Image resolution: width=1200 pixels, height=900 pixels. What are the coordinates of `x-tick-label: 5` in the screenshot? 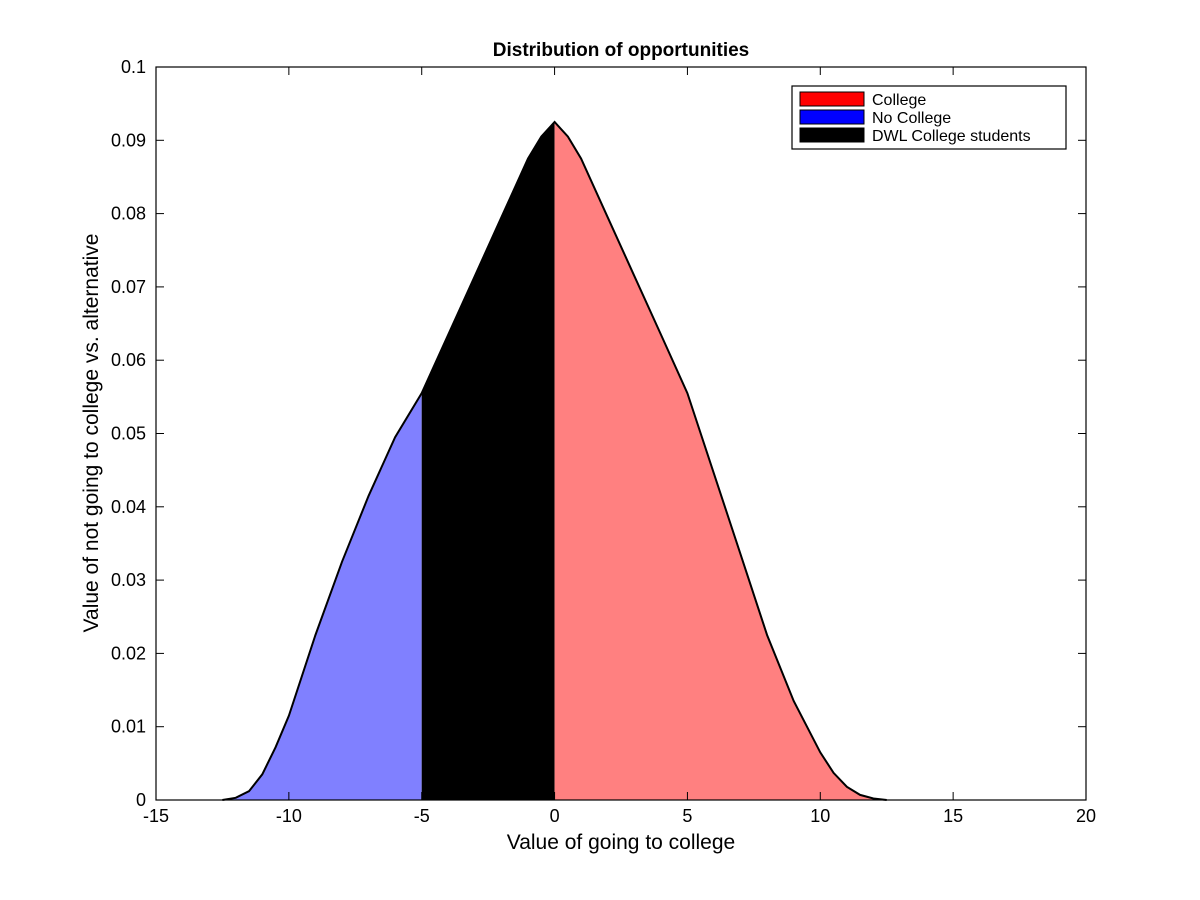 It's located at (687, 816).